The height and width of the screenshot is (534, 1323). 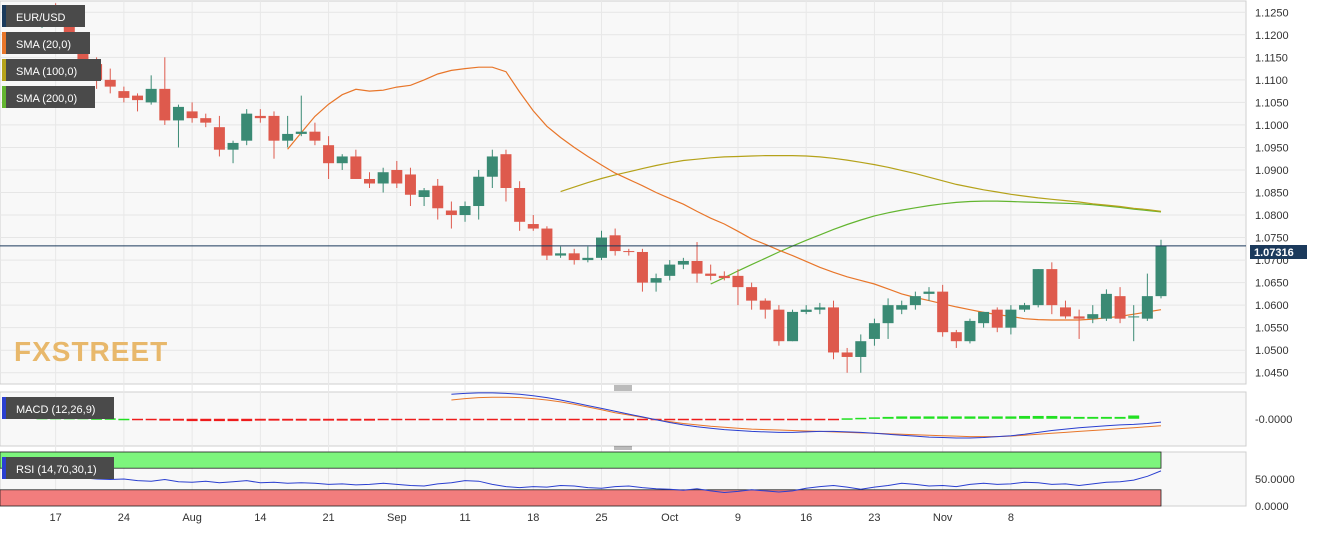 I want to click on legend-rsi: RSI (14,70,30,1), so click(x=58, y=468).